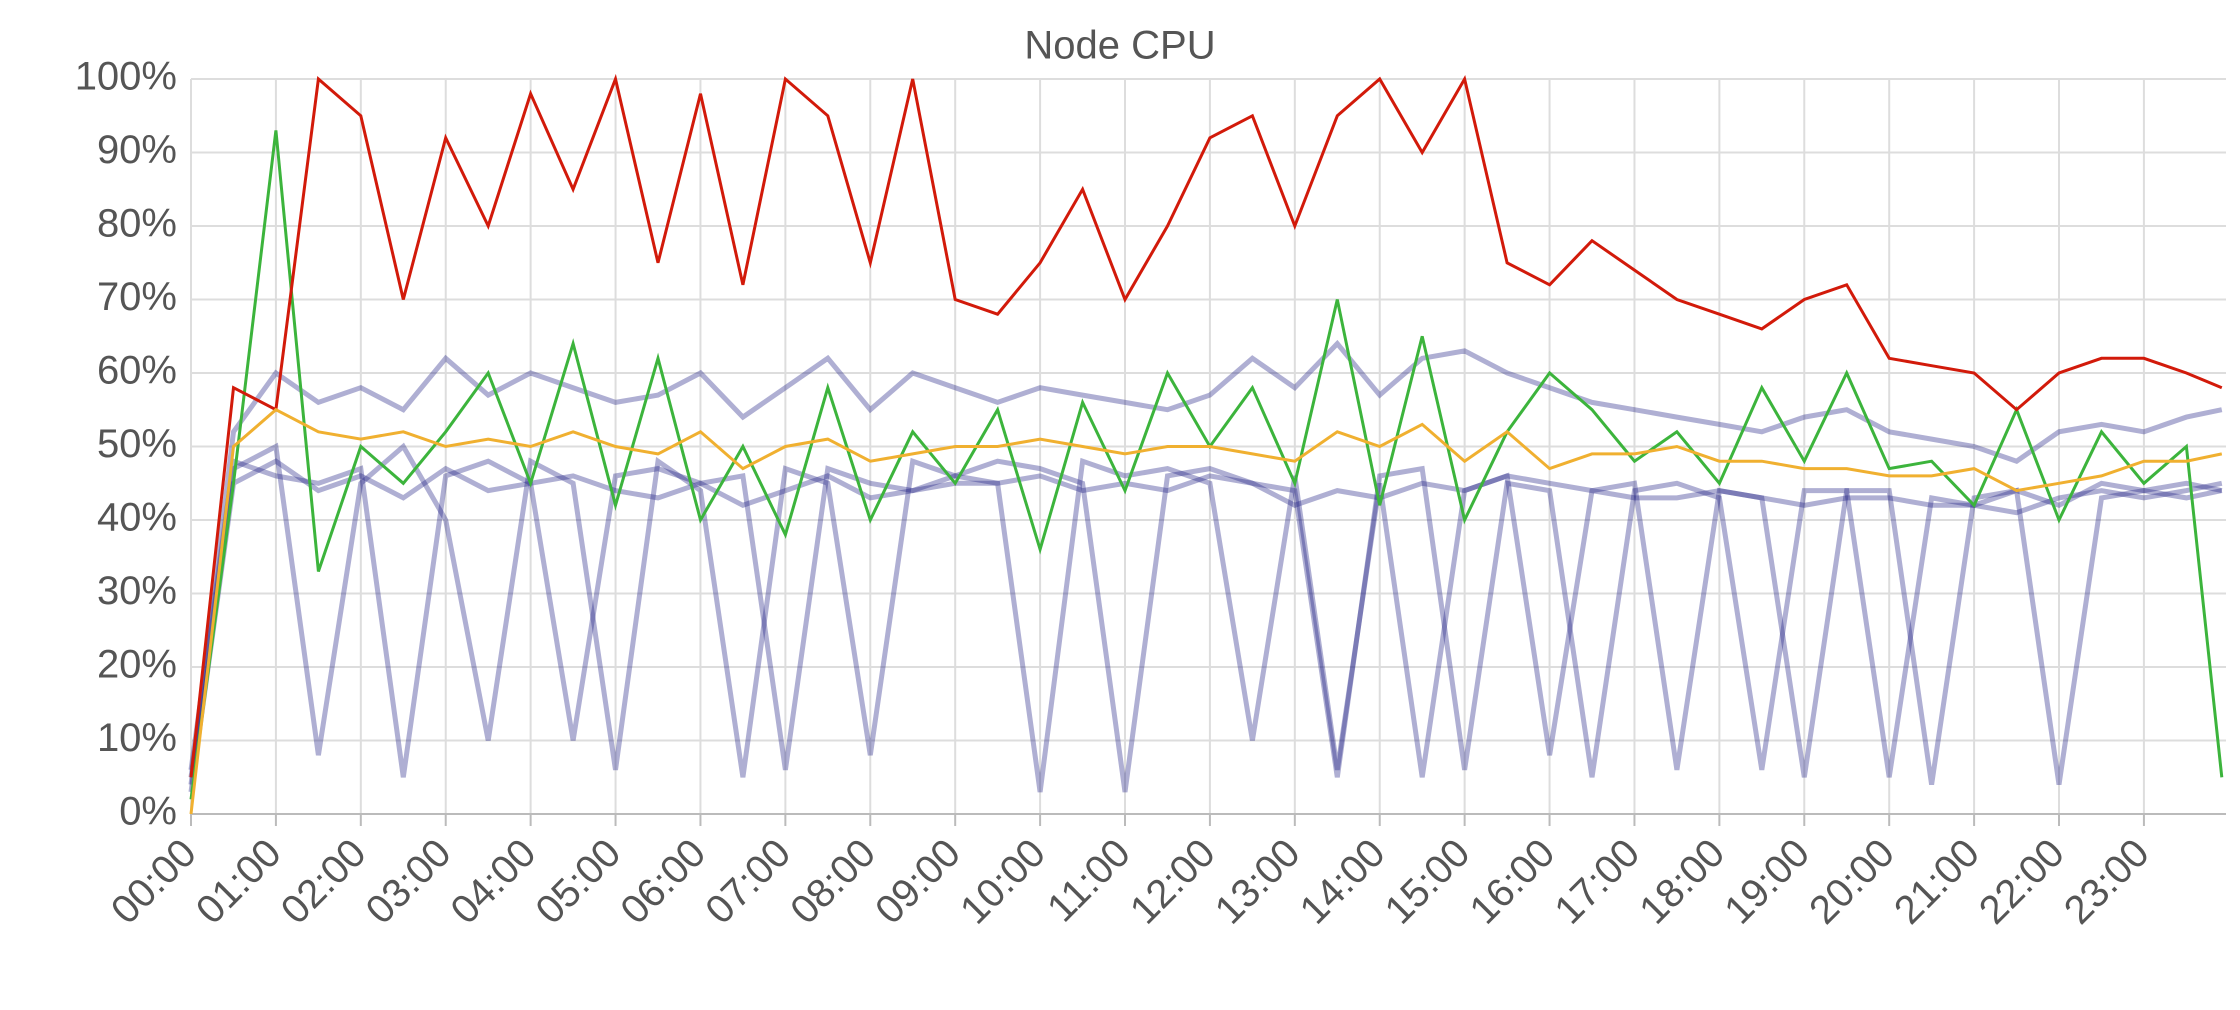  I want to click on x-tick-label: 23:00, so click(2107, 882).